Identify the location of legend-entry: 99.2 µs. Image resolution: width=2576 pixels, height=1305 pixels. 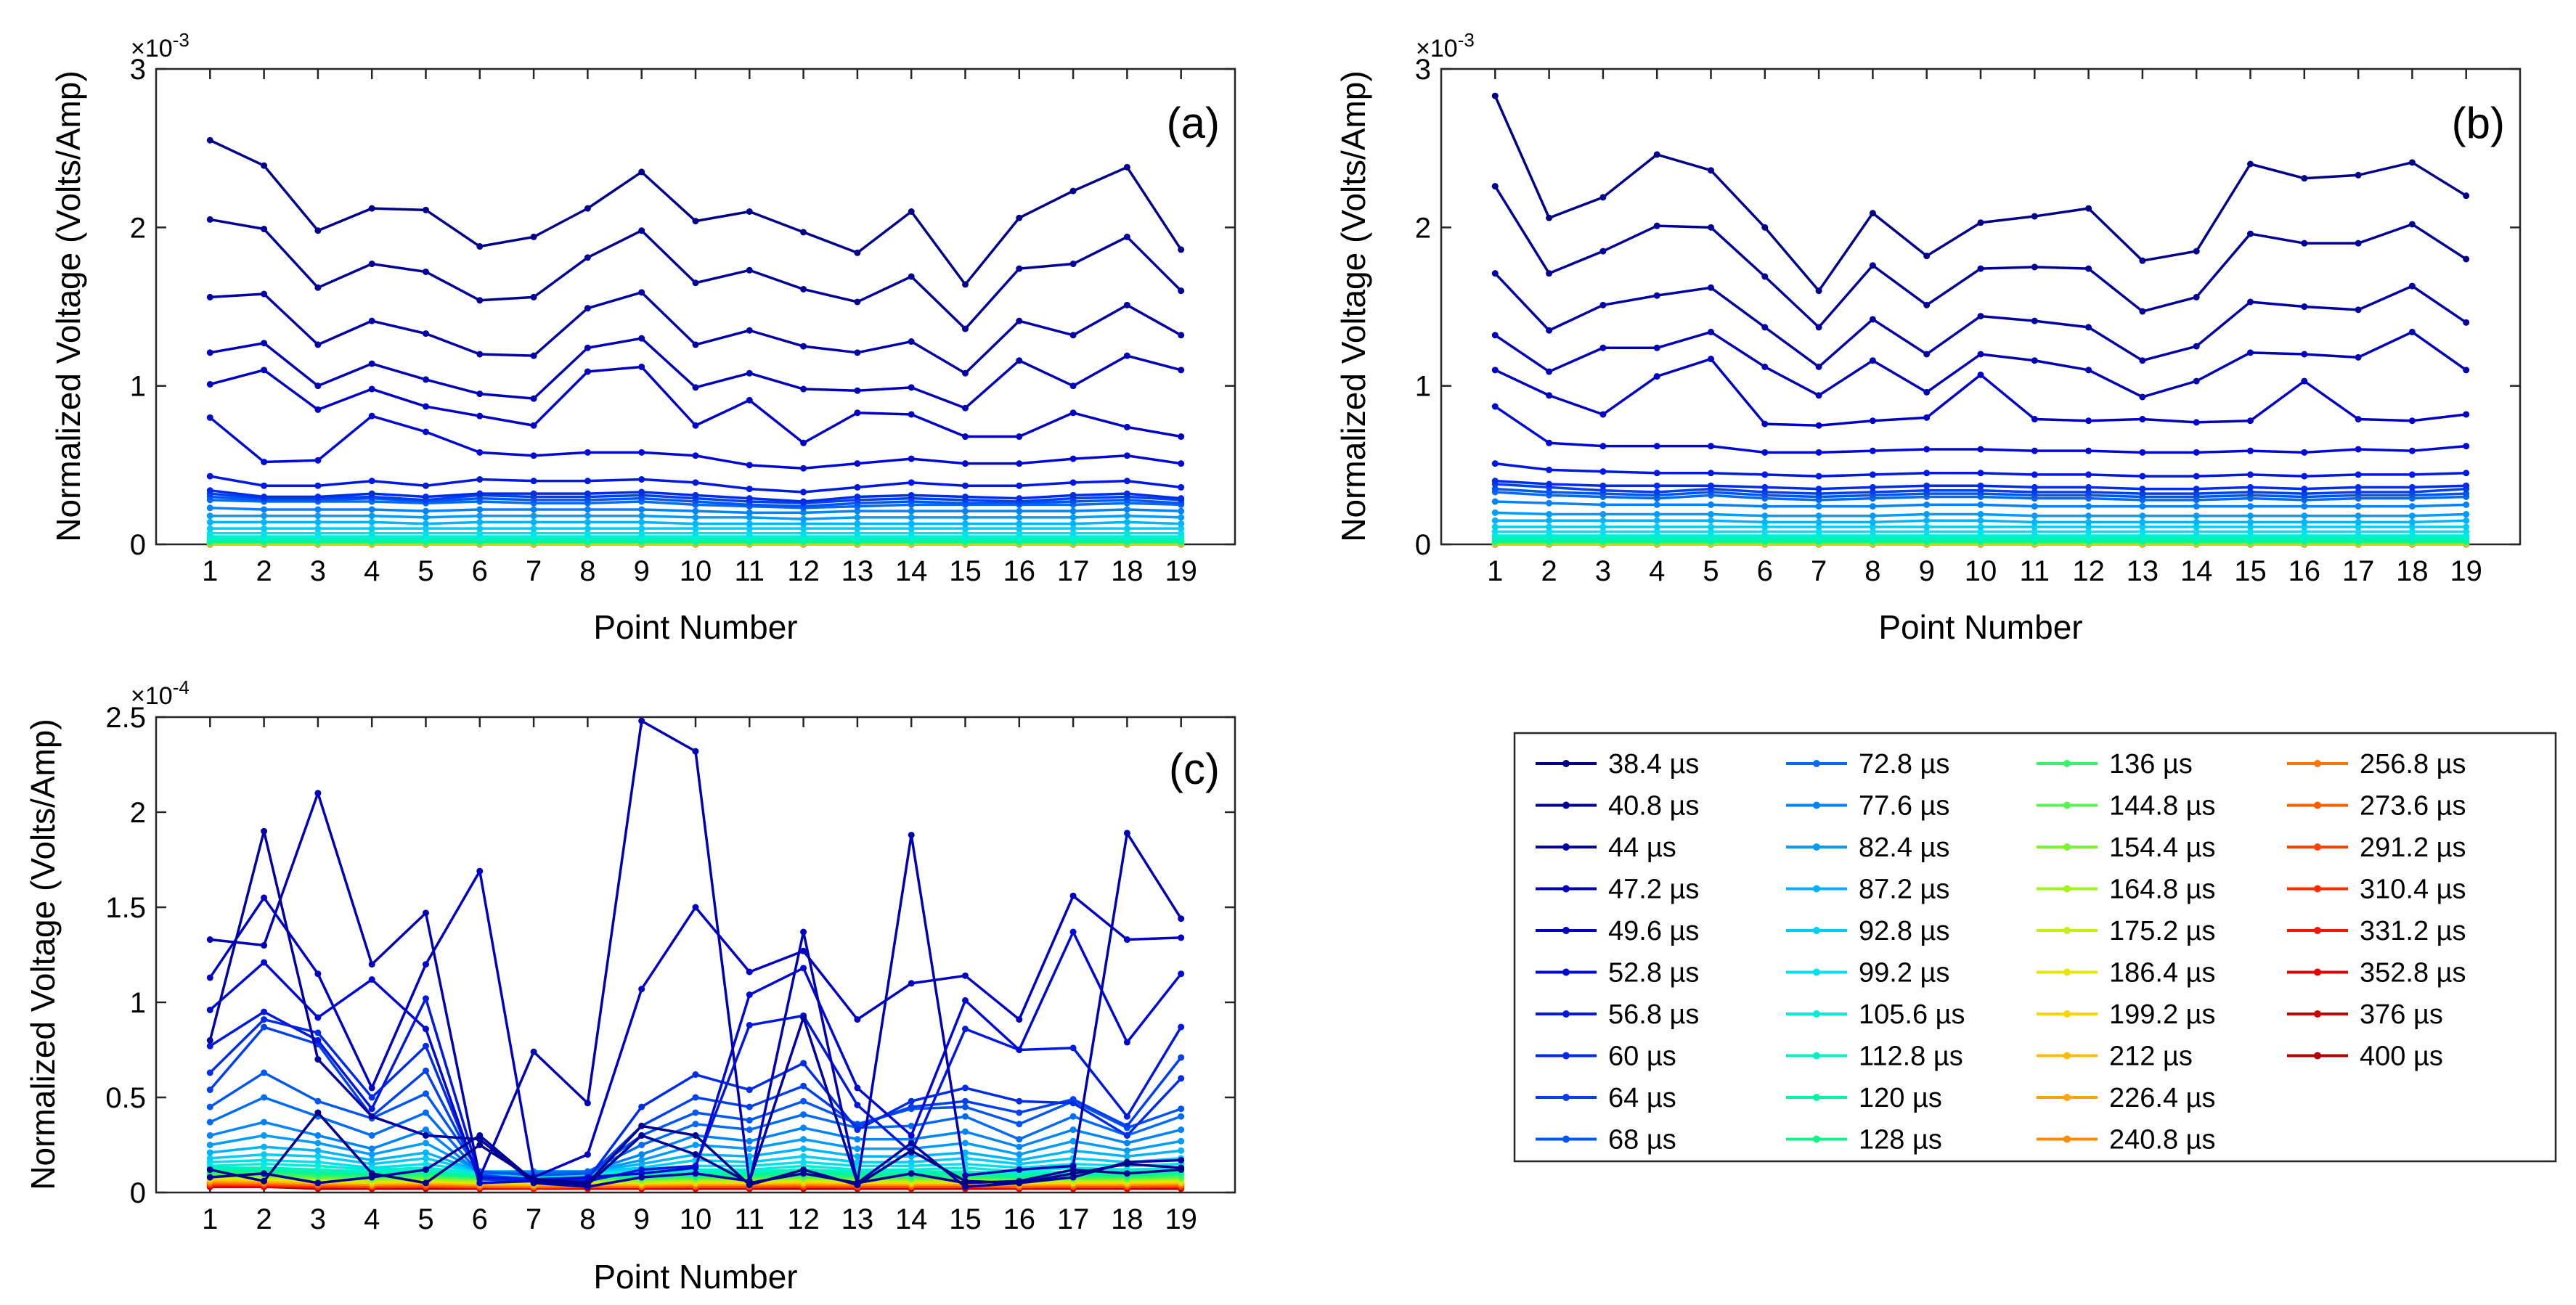
(1867, 973).